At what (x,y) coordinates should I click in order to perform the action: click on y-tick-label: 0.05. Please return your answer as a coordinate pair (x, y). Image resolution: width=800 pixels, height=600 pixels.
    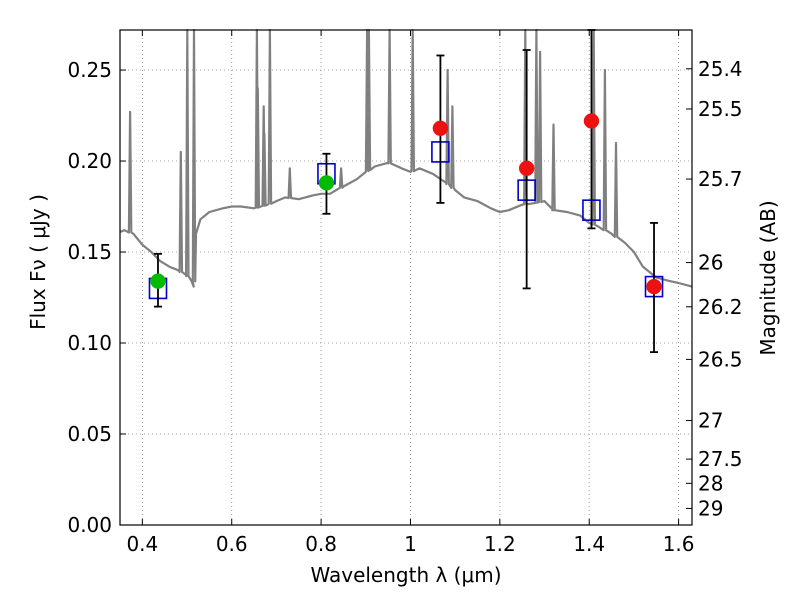
    Looking at the image, I should click on (89, 434).